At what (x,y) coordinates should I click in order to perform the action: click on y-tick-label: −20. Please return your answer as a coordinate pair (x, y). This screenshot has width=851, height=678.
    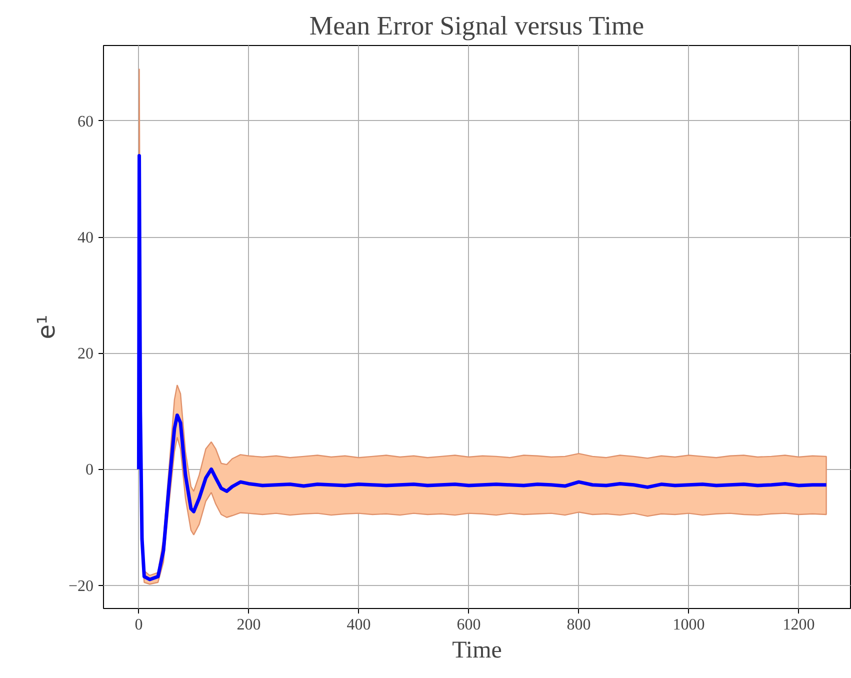
    Looking at the image, I should click on (81, 586).